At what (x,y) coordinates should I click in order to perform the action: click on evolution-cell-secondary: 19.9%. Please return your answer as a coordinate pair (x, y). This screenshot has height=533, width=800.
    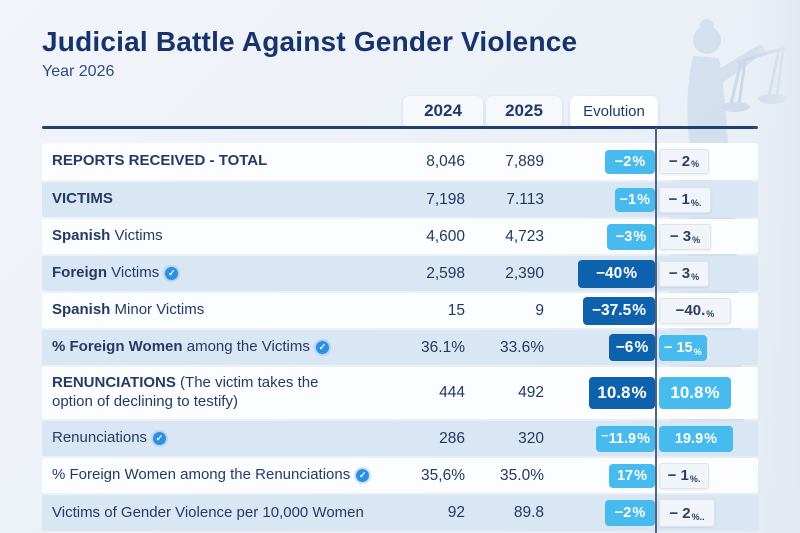
    Looking at the image, I should click on (707, 438).